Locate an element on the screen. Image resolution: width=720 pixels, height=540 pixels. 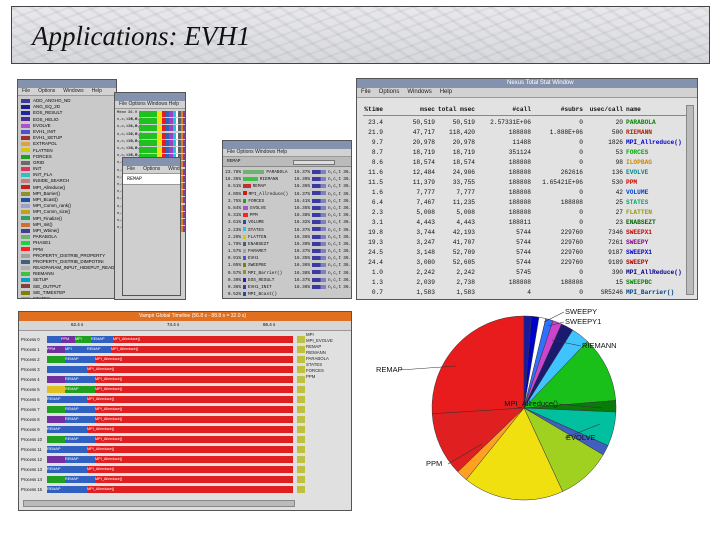
timeline-row: Process 12 REMAP MPI_Allreduce() is located at coordinates (163, 459).